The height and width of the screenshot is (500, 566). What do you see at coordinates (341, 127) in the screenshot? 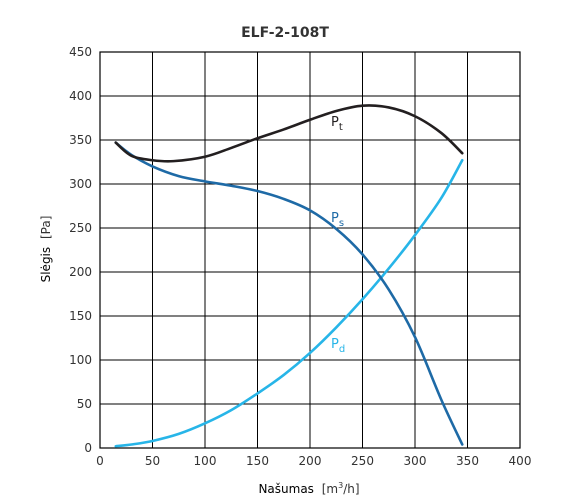
I see `series-label-sub: t` at bounding box center [341, 127].